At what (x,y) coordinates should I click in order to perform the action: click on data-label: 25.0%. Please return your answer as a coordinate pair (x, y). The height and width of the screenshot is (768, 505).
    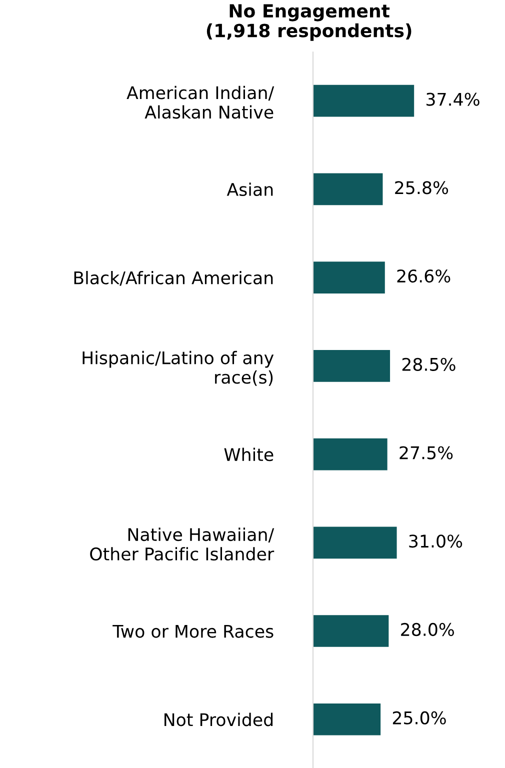
    Looking at the image, I should click on (419, 717).